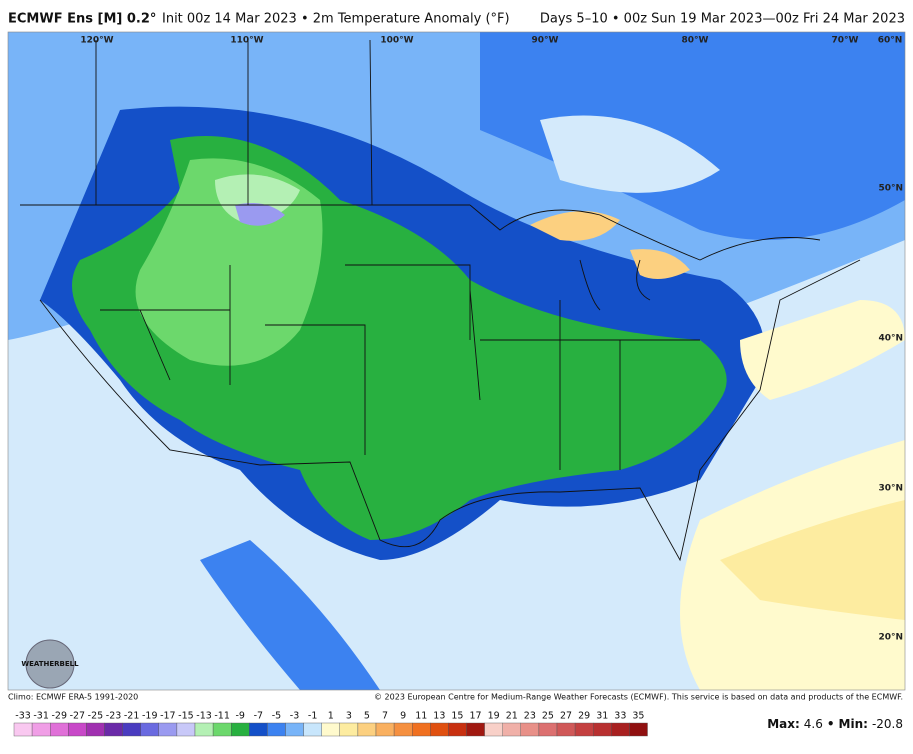 This screenshot has height=754, width=913. I want to click on lon-label: 100°W, so click(396, 41).